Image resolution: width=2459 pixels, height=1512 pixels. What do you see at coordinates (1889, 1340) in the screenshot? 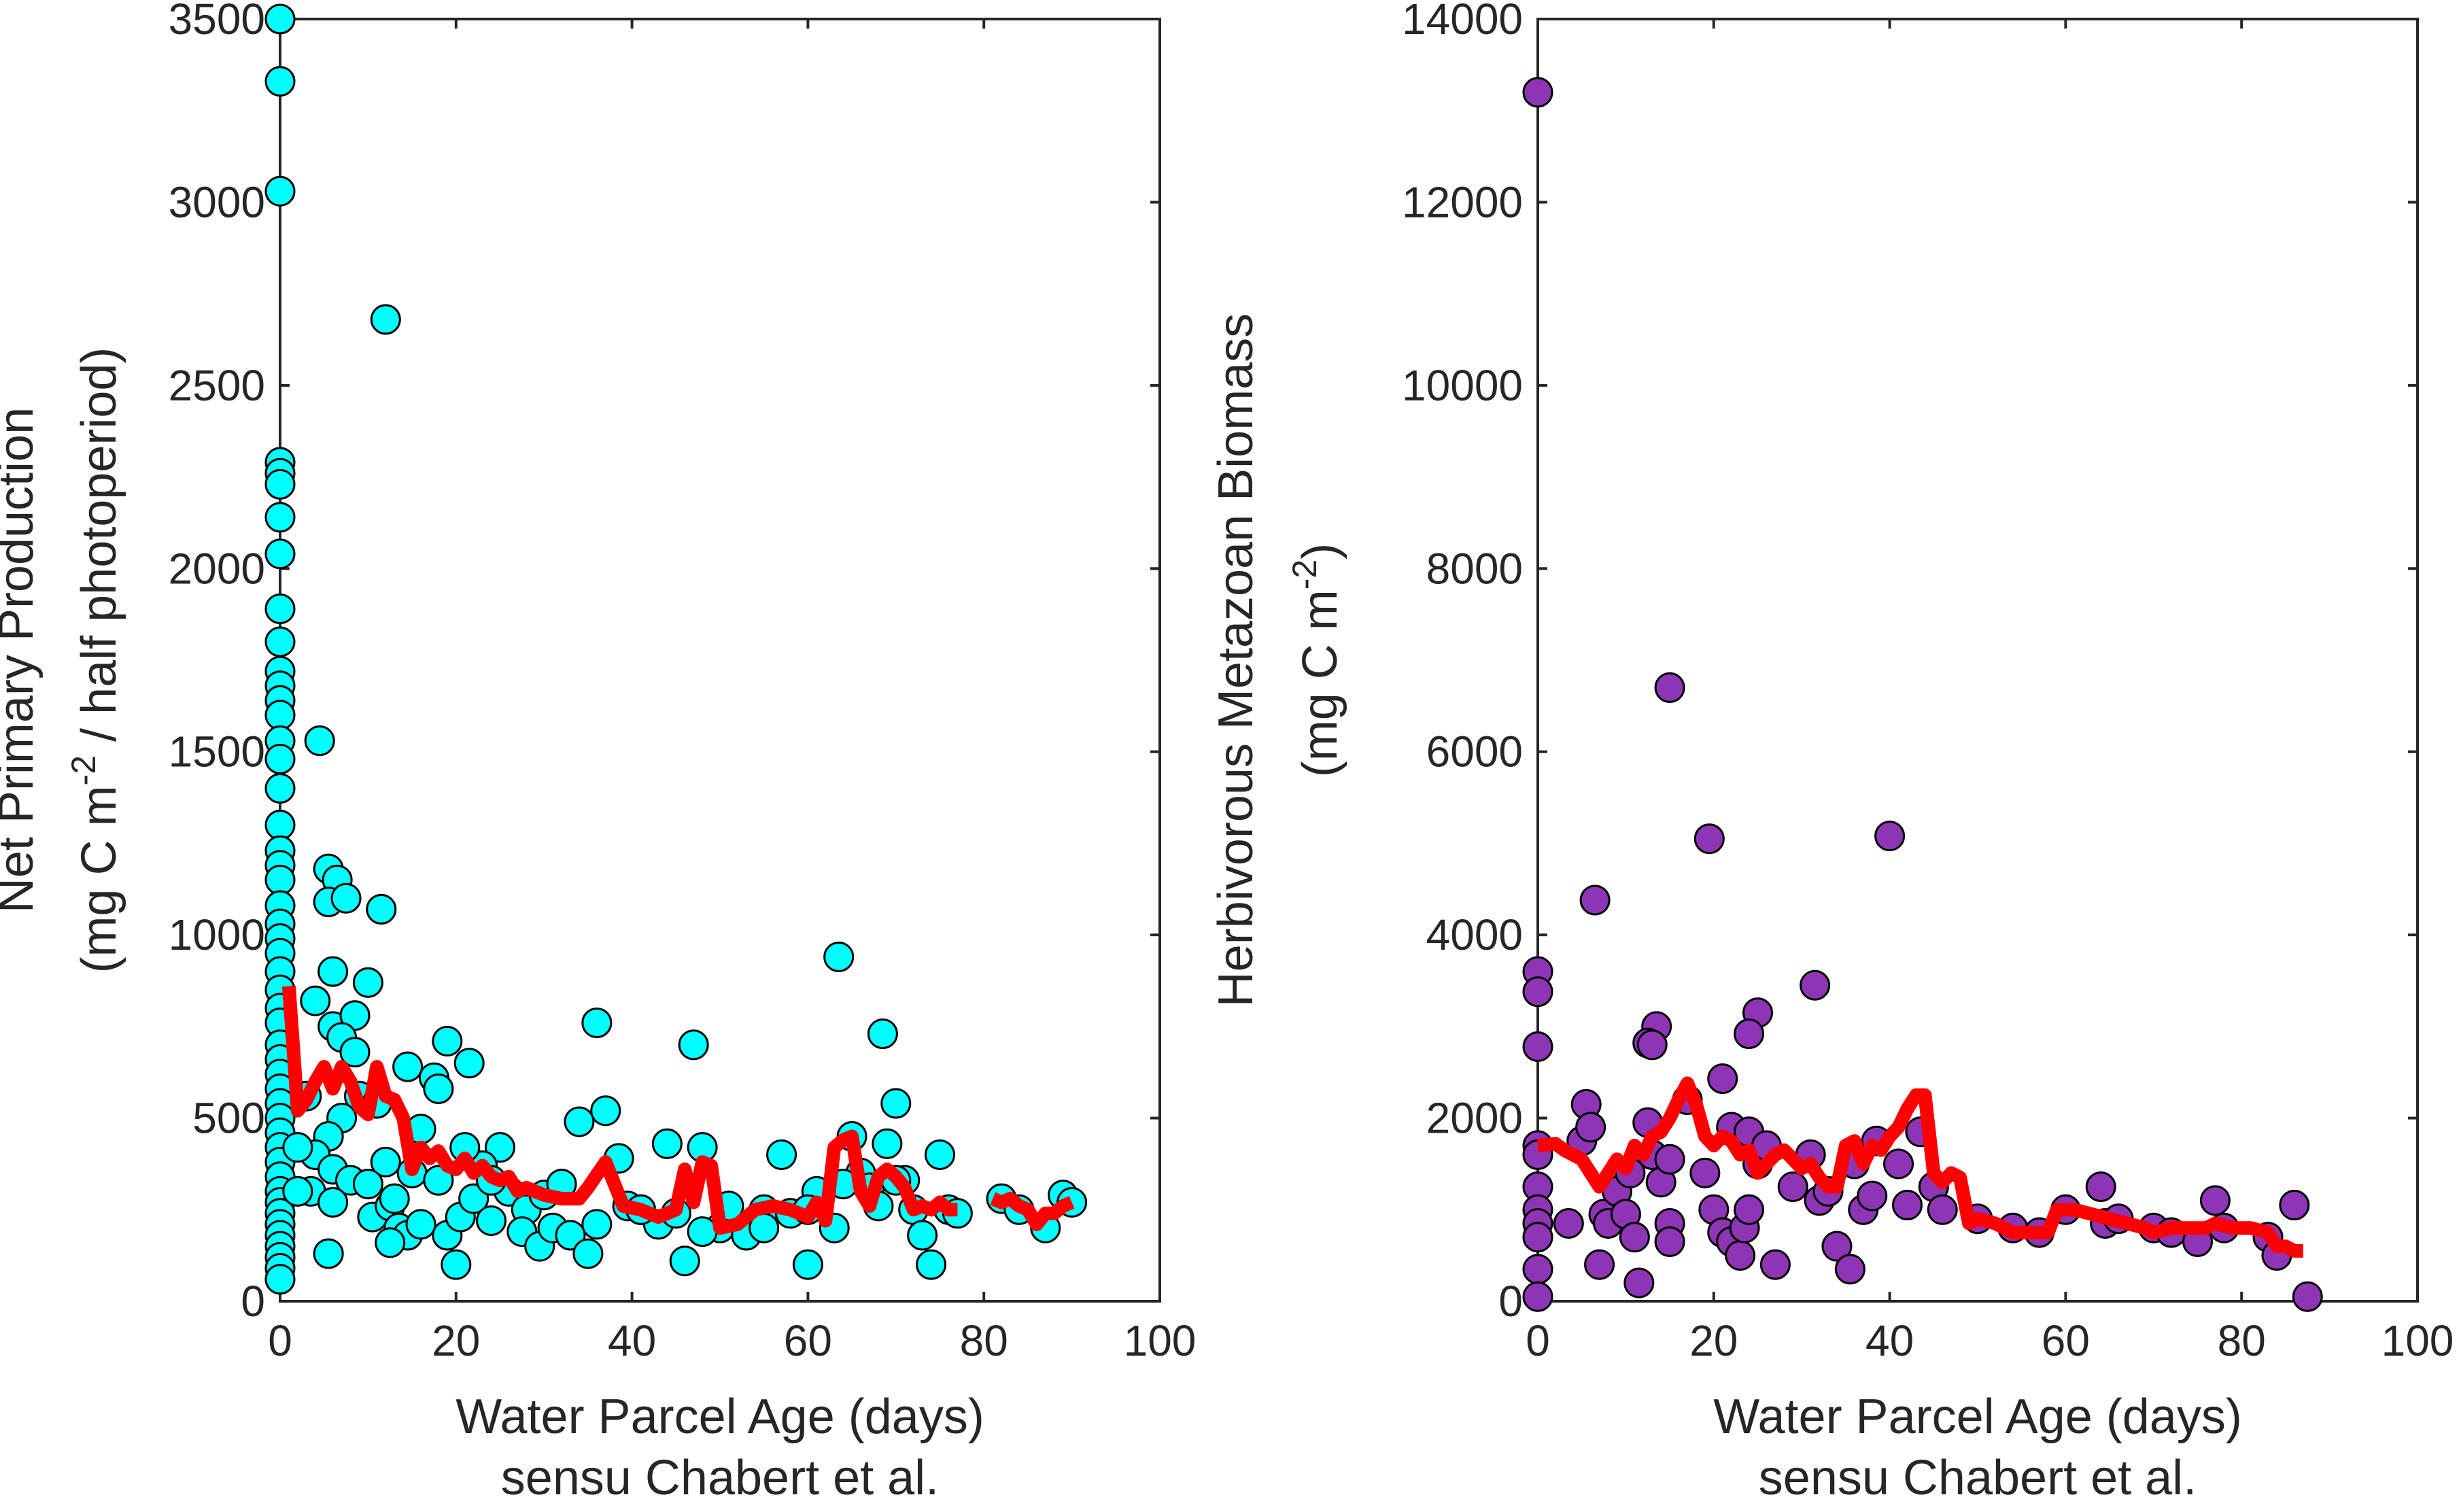
I see `x-tick-label: 40` at bounding box center [1889, 1340].